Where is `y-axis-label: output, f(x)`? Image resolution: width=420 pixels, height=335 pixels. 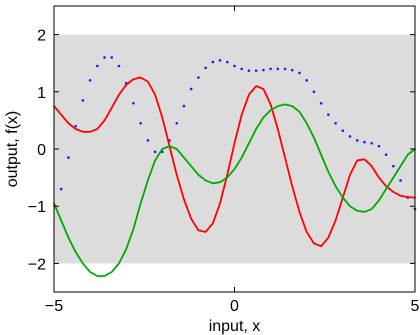
y-axis-label: output, f(x) is located at coordinates (12, 149).